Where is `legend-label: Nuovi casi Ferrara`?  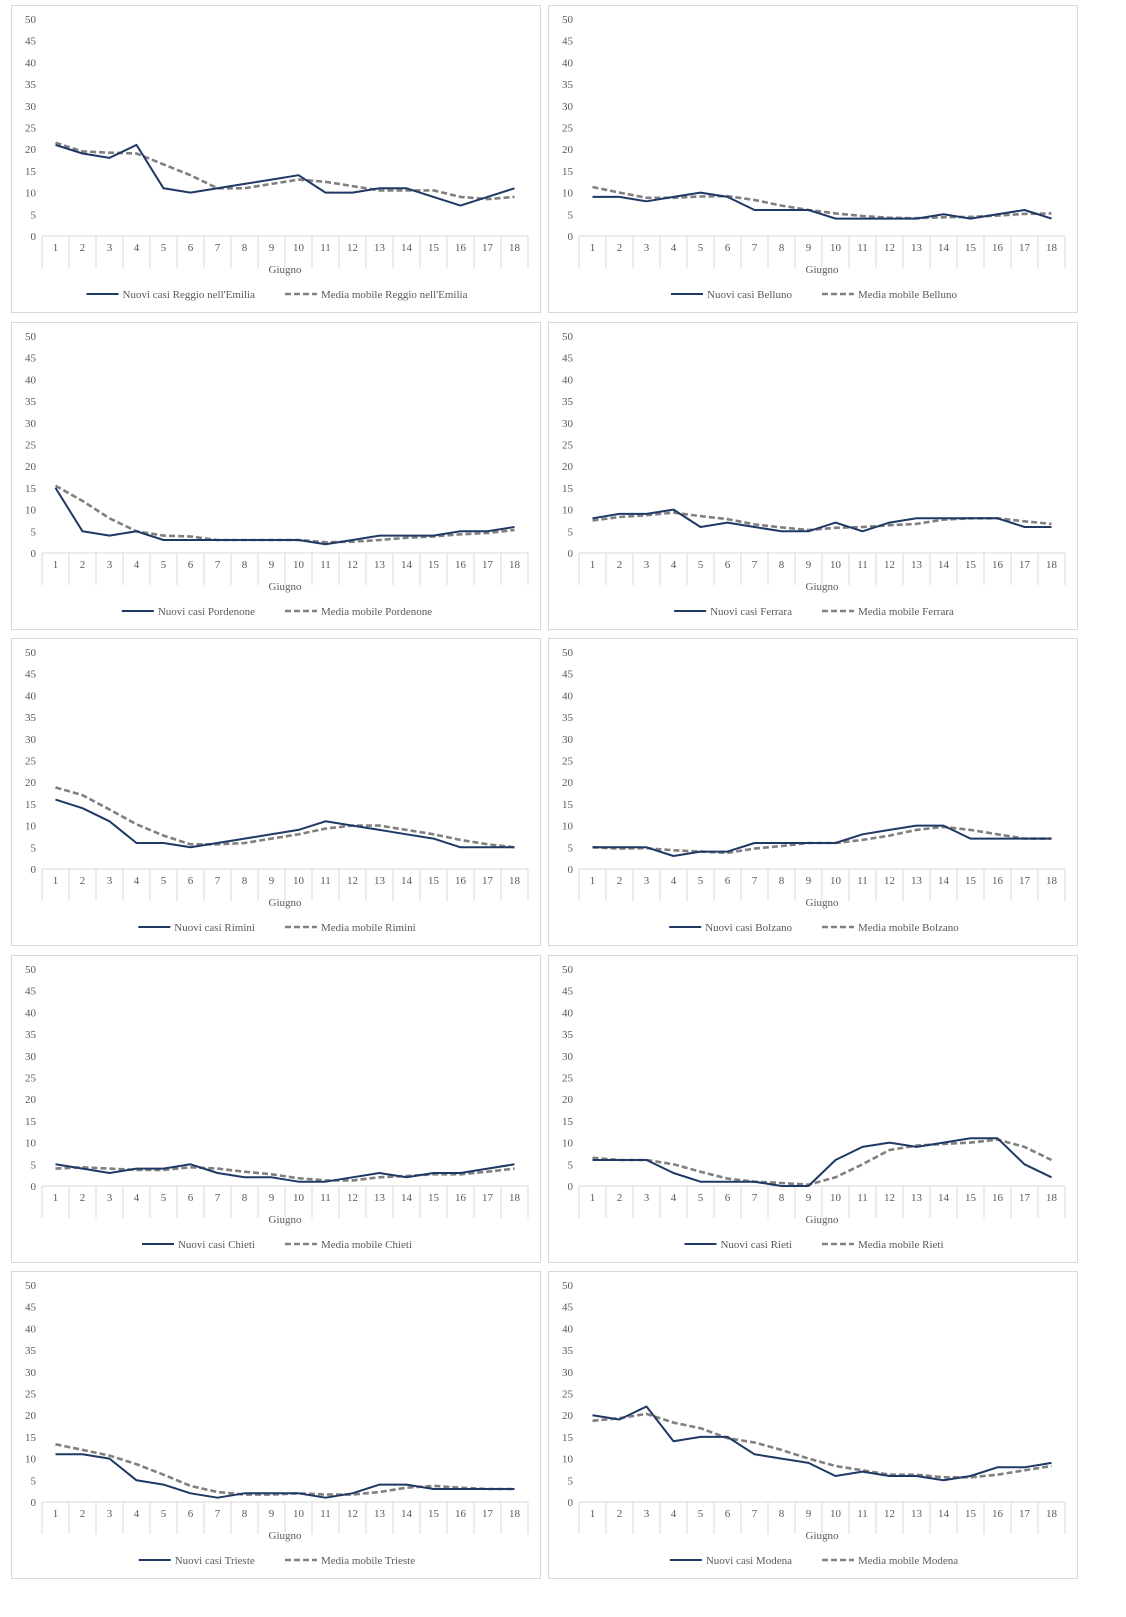
legend-label: Nuovi casi Ferrara is located at coordinates (751, 612).